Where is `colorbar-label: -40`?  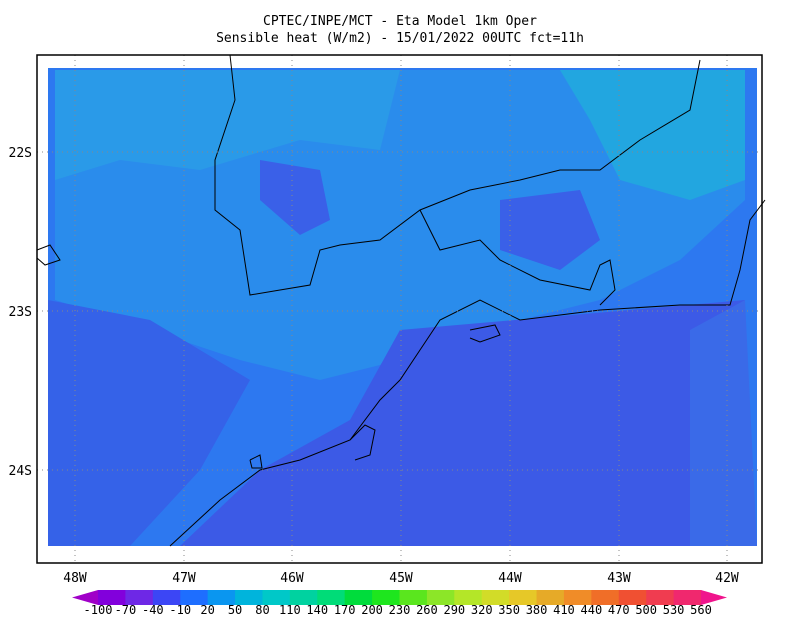
colorbar-label: -40 is located at coordinates (153, 610).